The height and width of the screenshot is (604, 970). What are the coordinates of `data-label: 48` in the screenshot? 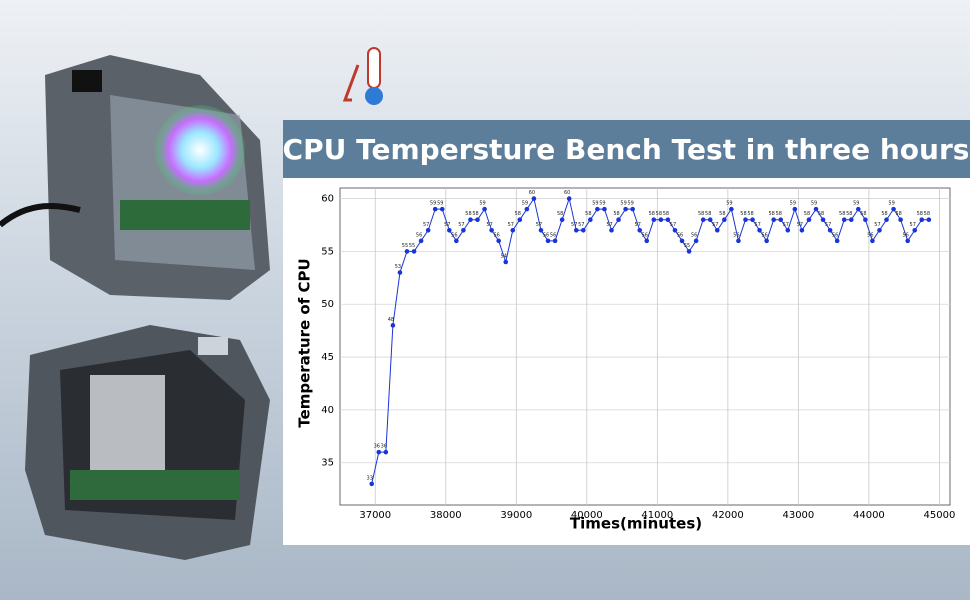 It's located at (391, 320).